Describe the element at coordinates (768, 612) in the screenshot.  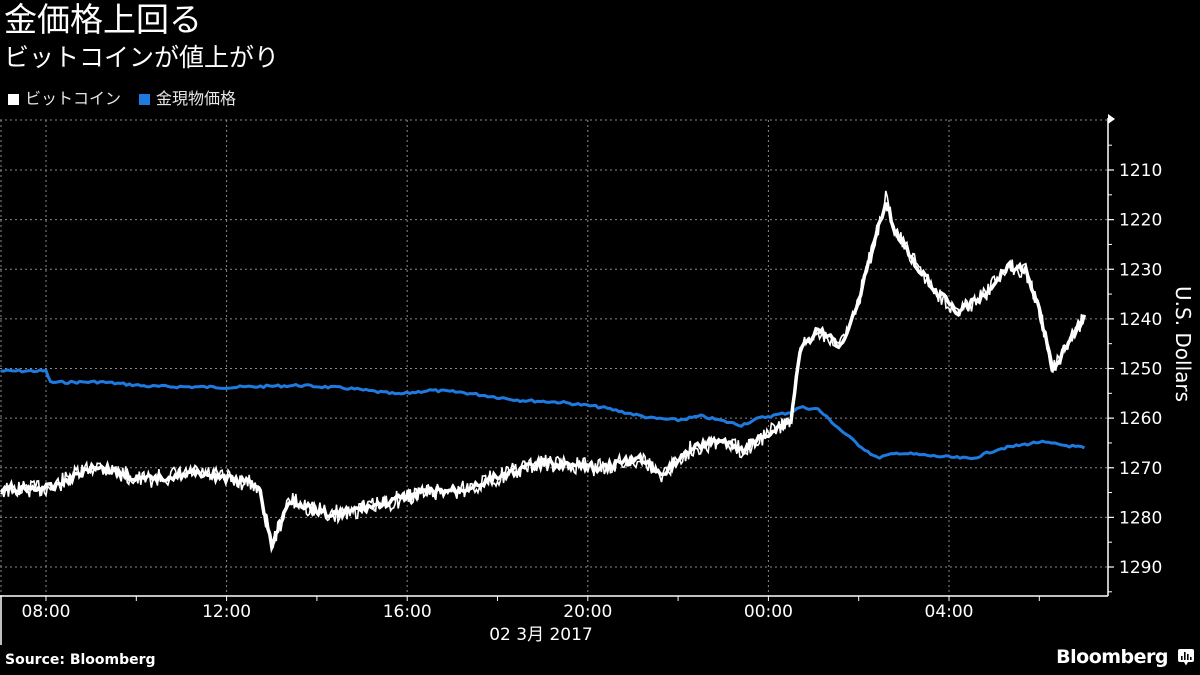
I see `x-tick-label: 00:00` at that location.